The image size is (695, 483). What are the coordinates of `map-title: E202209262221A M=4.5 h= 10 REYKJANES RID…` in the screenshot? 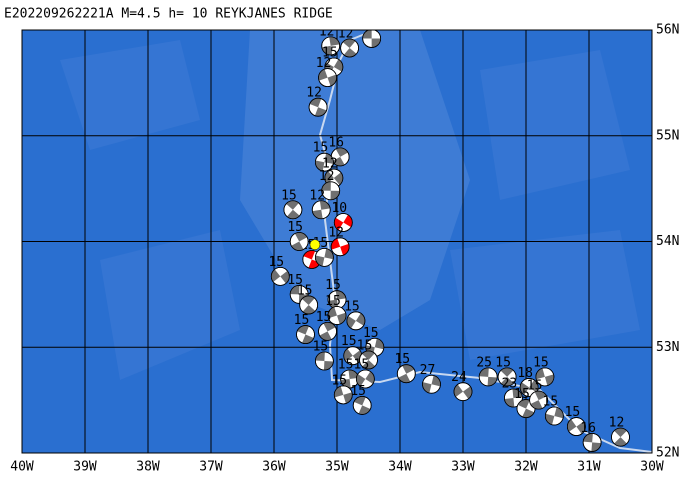 It's located at (168, 14).